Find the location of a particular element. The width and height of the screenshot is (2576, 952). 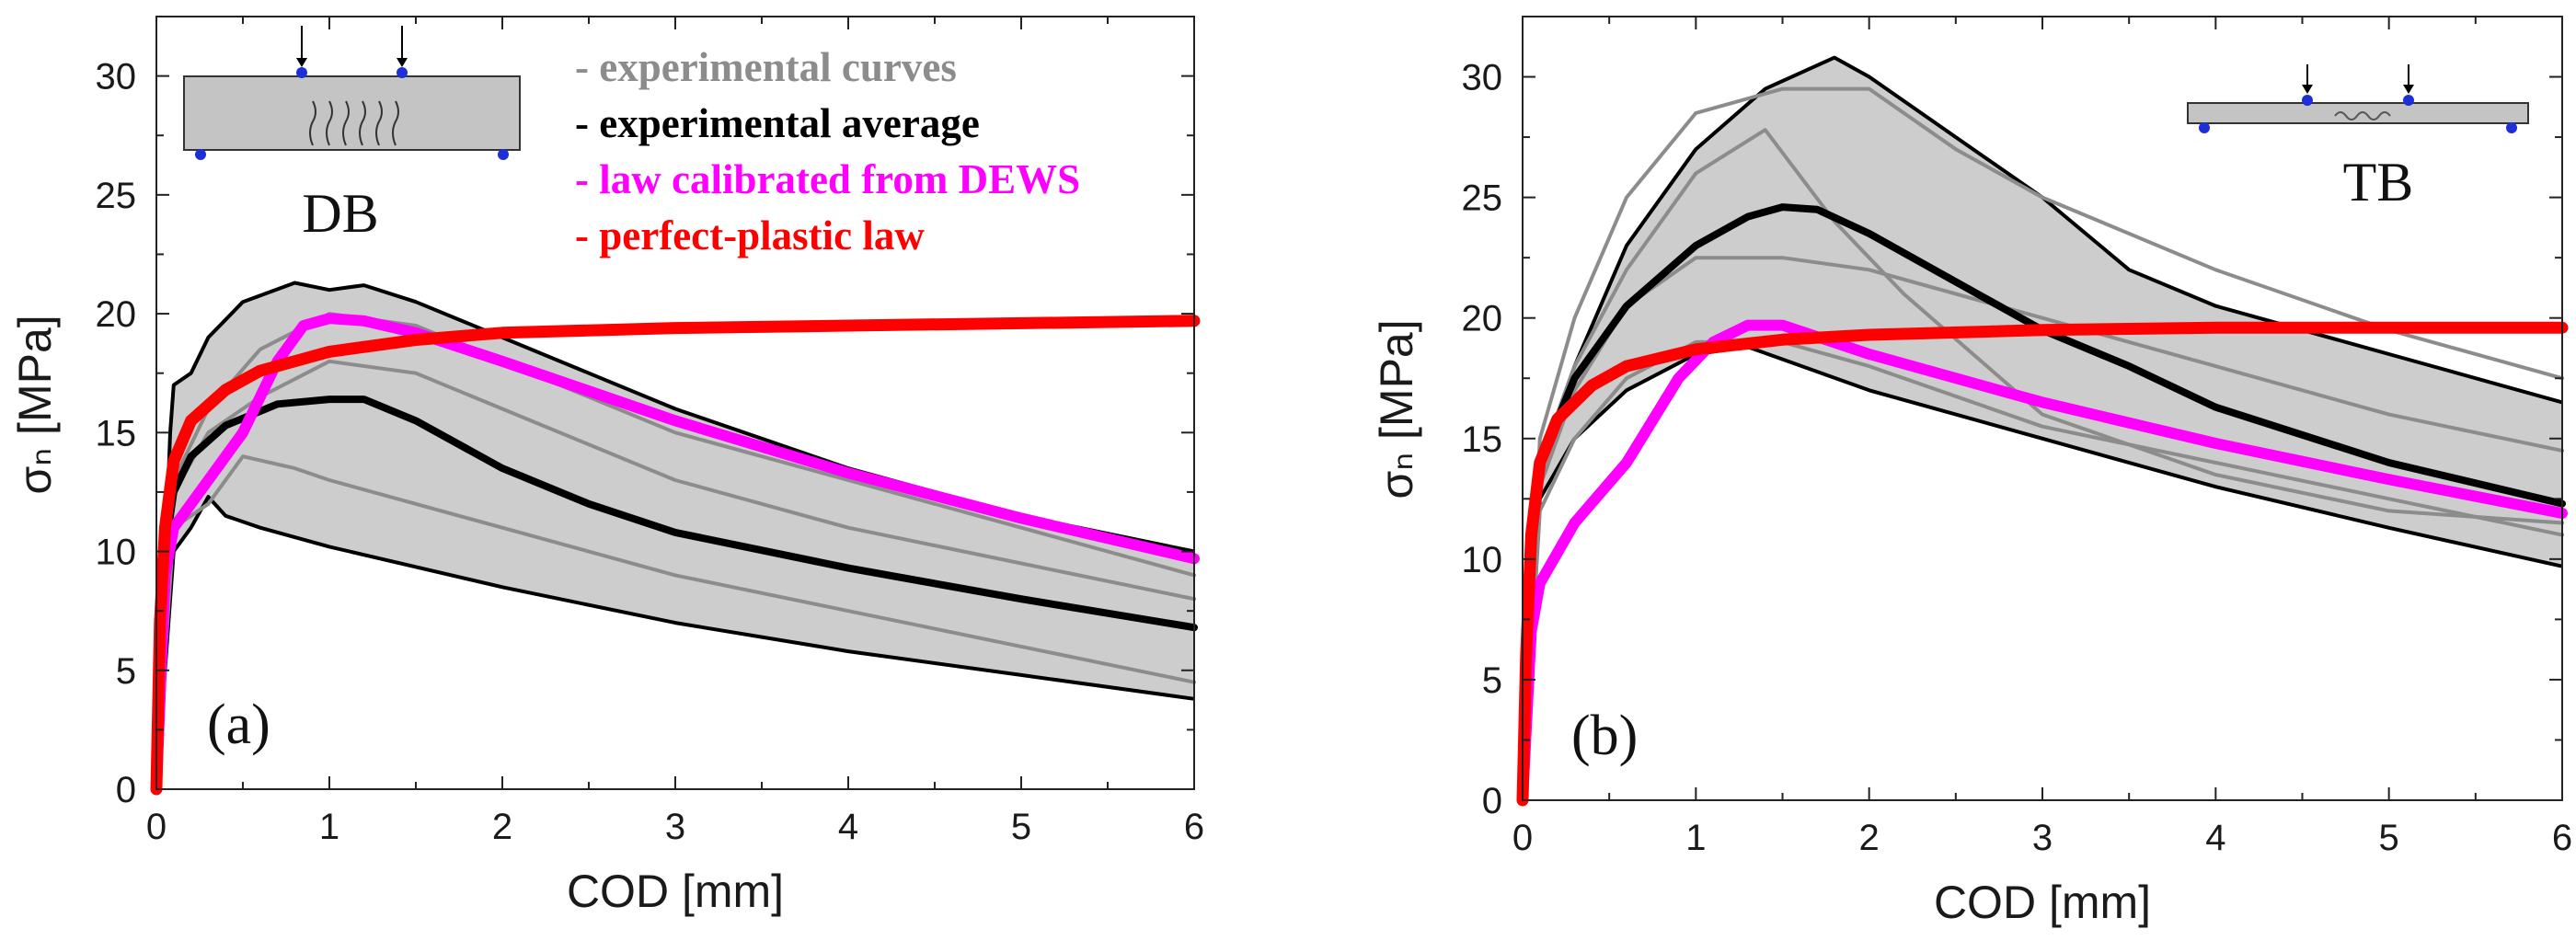

legend-entry: - experimental average is located at coordinates (777, 123).